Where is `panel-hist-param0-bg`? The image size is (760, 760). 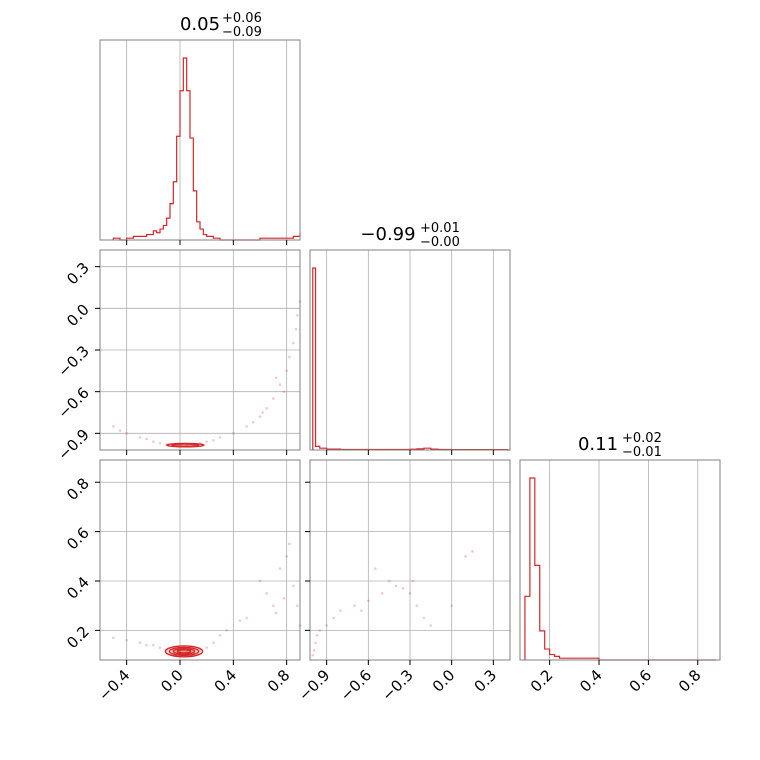 panel-hist-param0-bg is located at coordinates (200, 140).